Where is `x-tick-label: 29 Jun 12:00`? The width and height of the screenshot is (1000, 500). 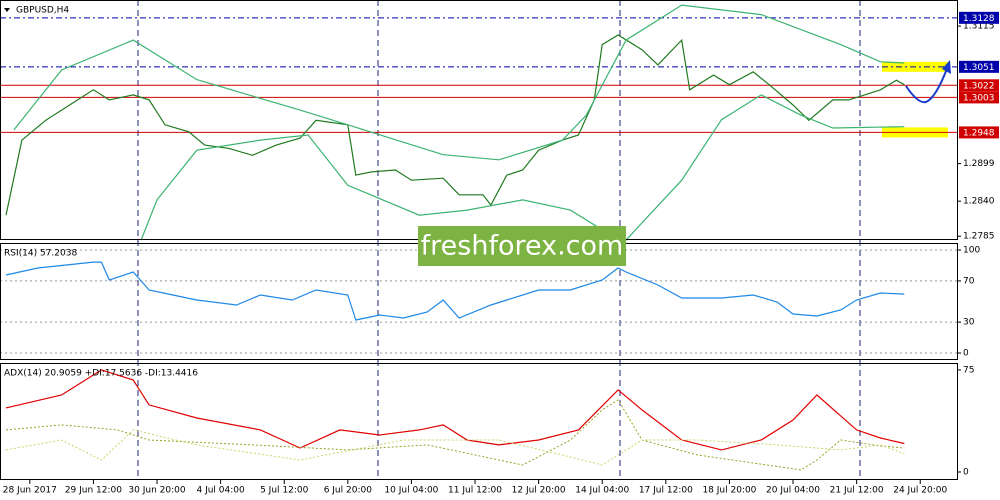
x-tick-label: 29 Jun 12:00 is located at coordinates (93, 491).